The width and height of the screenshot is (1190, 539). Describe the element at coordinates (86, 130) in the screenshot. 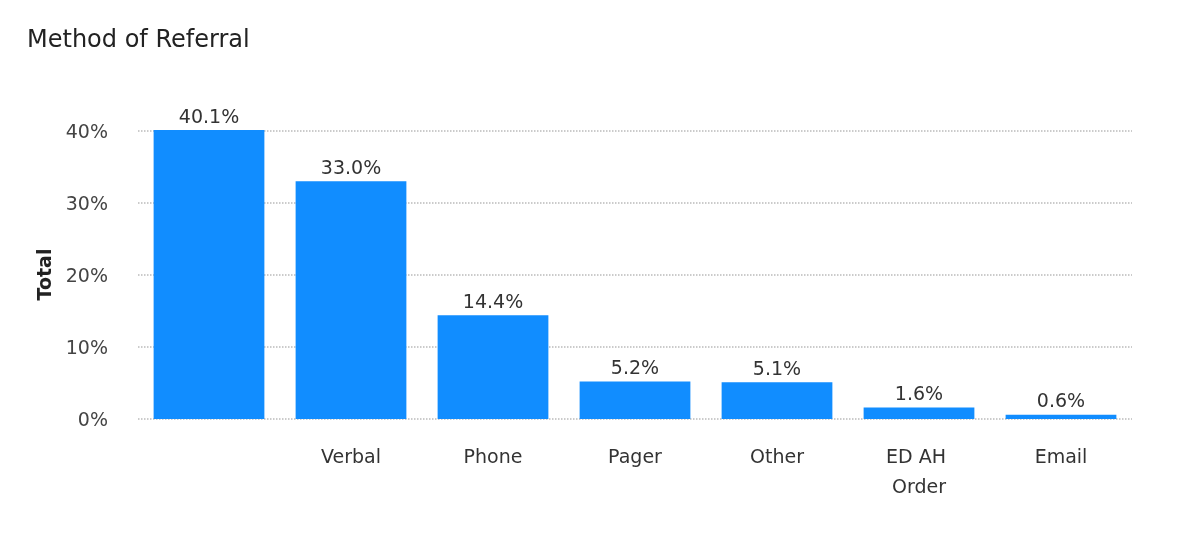

I see `y-tick-label: 40%` at that location.